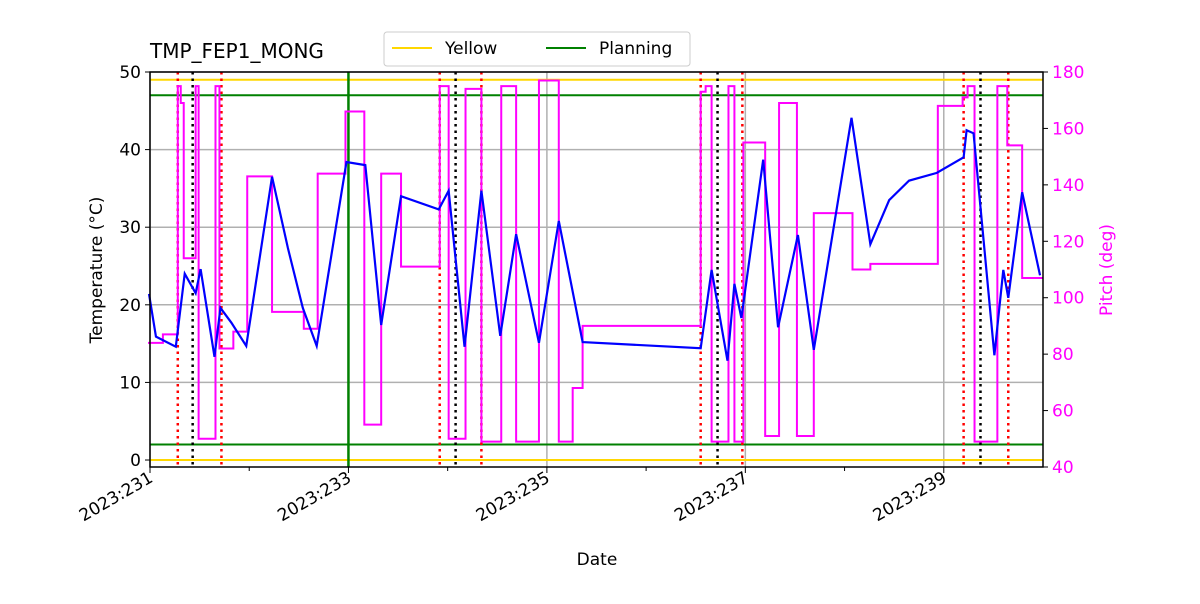 The height and width of the screenshot is (604, 1200). Describe the element at coordinates (1068, 129) in the screenshot. I see `y2-tick-label: 160` at that location.